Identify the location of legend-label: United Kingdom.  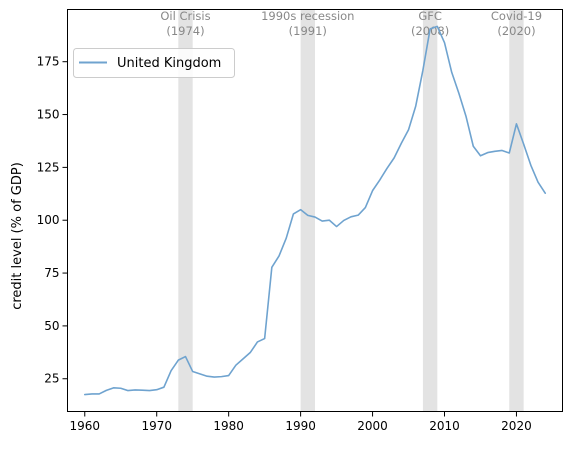
(169, 63).